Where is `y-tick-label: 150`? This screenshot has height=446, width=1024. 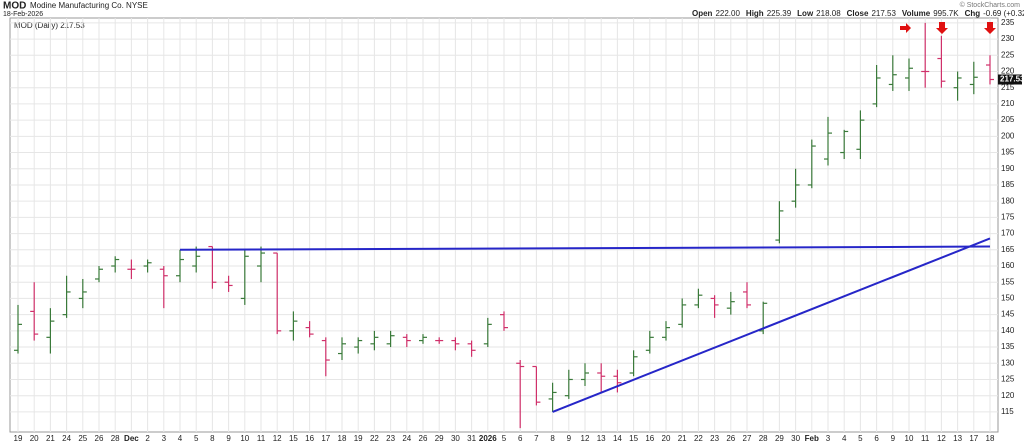 y-tick-label: 150 is located at coordinates (1008, 298).